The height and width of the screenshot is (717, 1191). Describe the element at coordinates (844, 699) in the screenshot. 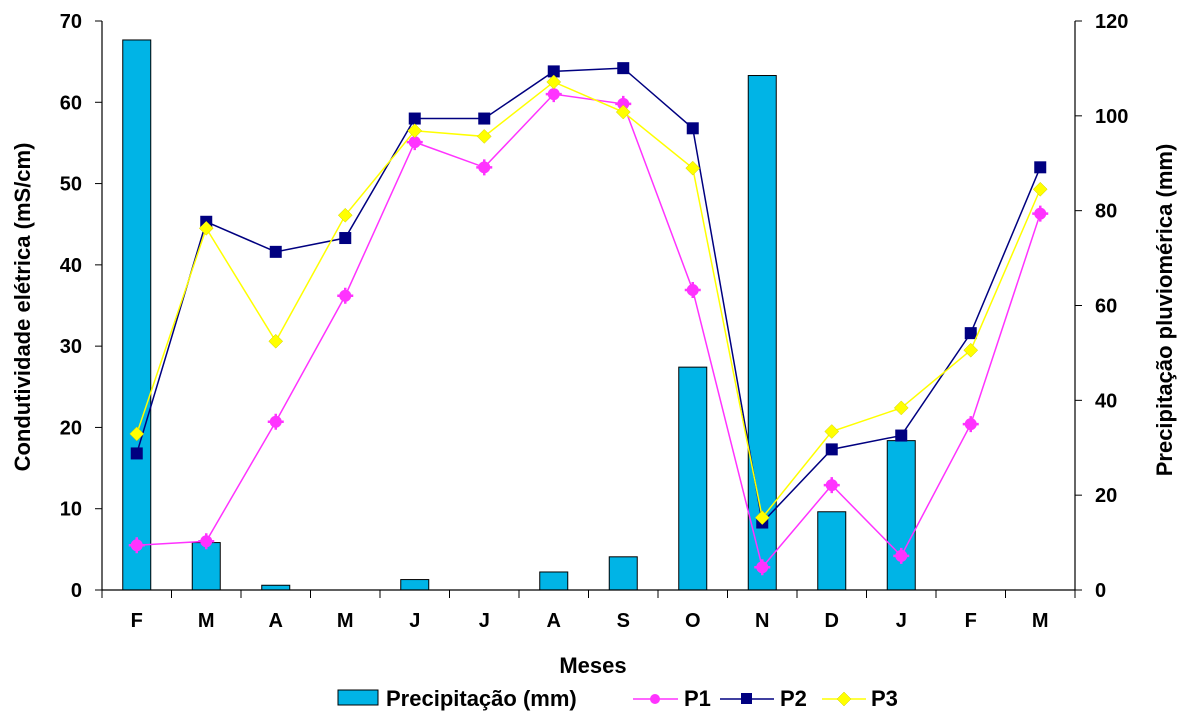

I see `legend-marker-p3` at that location.